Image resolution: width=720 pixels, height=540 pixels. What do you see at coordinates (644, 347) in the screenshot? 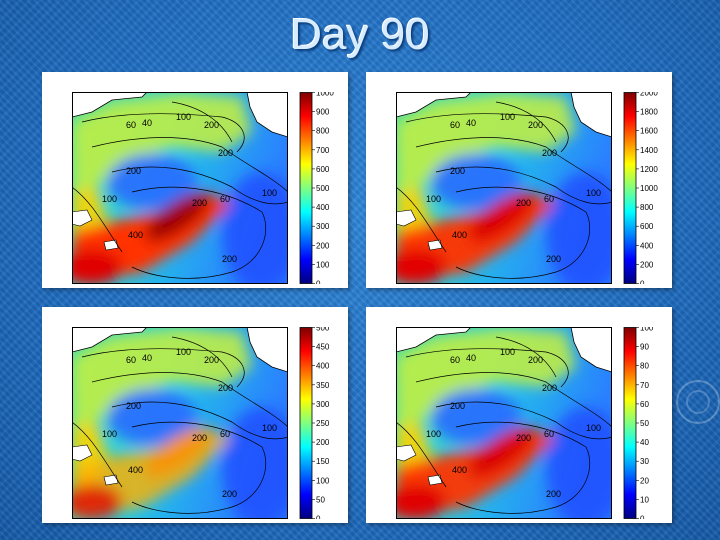
I see `colorbar-tick-label: 90` at bounding box center [644, 347].